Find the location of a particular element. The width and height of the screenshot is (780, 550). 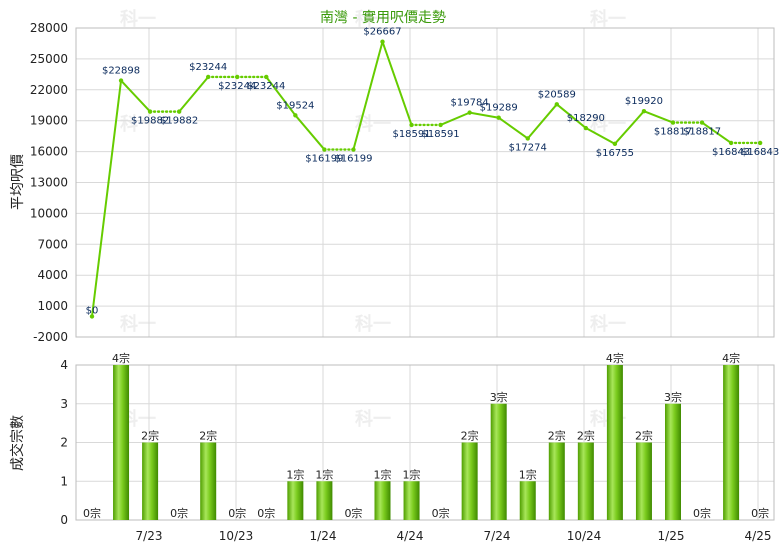

price-y-tick-label: 22000 is located at coordinates (49, 90).